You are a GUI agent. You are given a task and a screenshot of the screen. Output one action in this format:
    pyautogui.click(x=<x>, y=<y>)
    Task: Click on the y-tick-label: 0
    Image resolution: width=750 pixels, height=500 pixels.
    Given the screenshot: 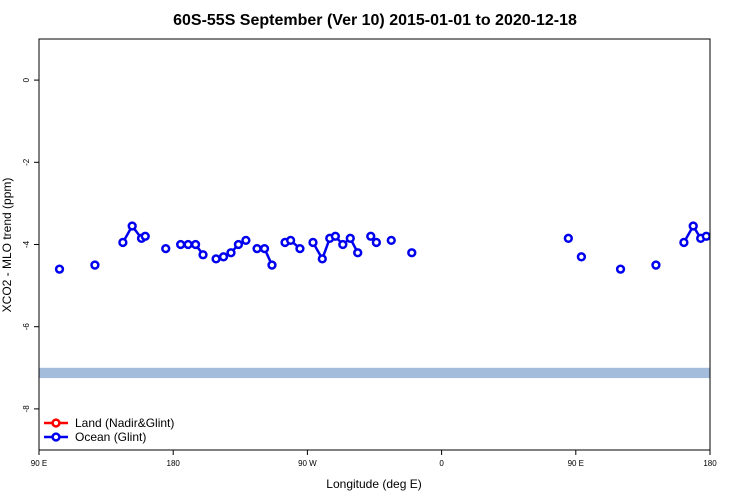 What is the action you would take?
    pyautogui.click(x=26, y=79)
    